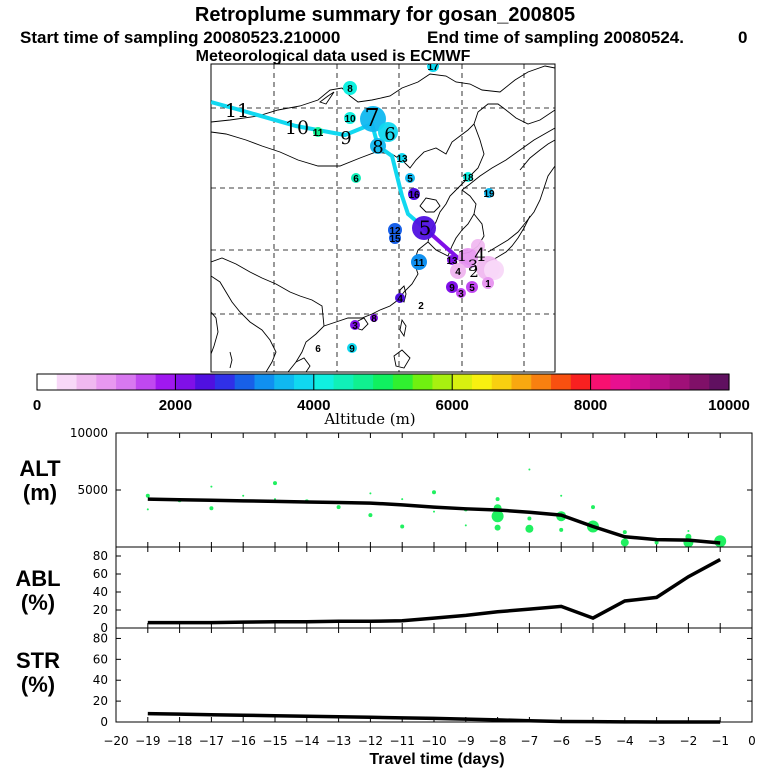  Describe the element at coordinates (313, 405) in the screenshot. I see `colorbar-tick-label: 4000` at that location.